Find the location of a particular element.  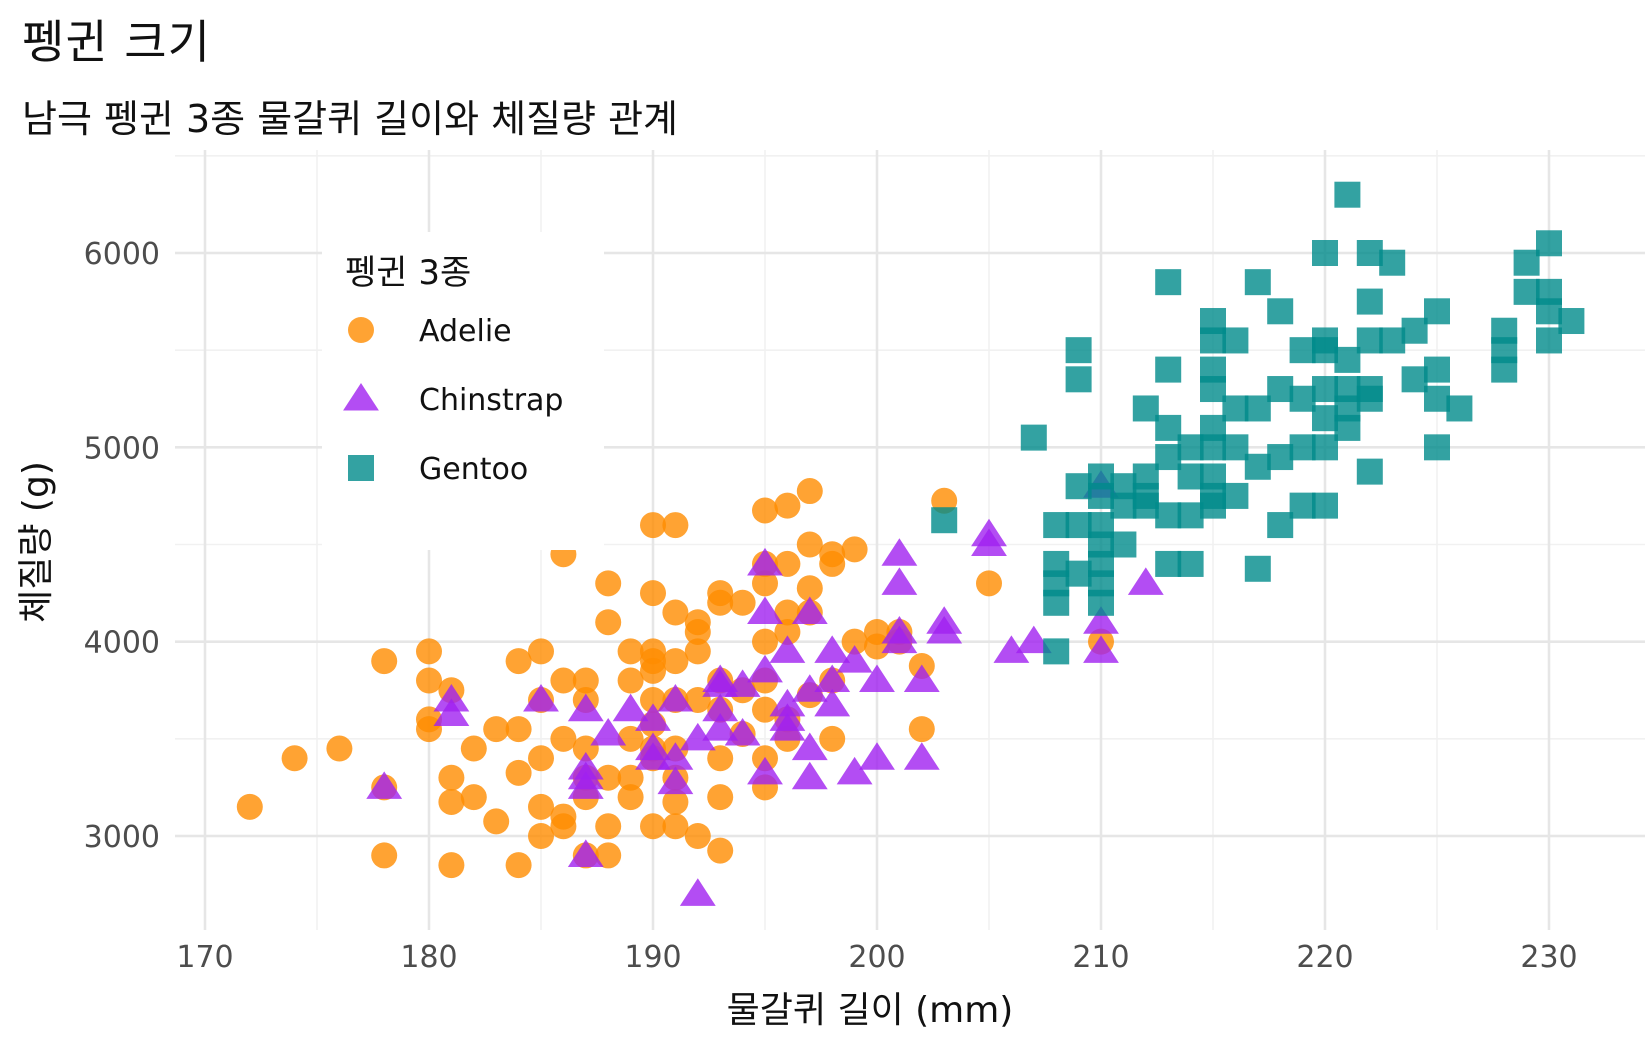

legend-item-chinstrap: Chinstrap is located at coordinates (453, 400).